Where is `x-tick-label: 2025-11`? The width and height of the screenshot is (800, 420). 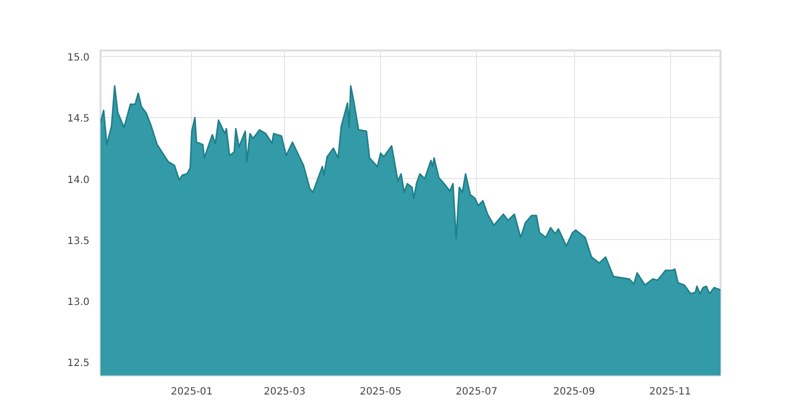 x-tick-label: 2025-11 is located at coordinates (670, 392).